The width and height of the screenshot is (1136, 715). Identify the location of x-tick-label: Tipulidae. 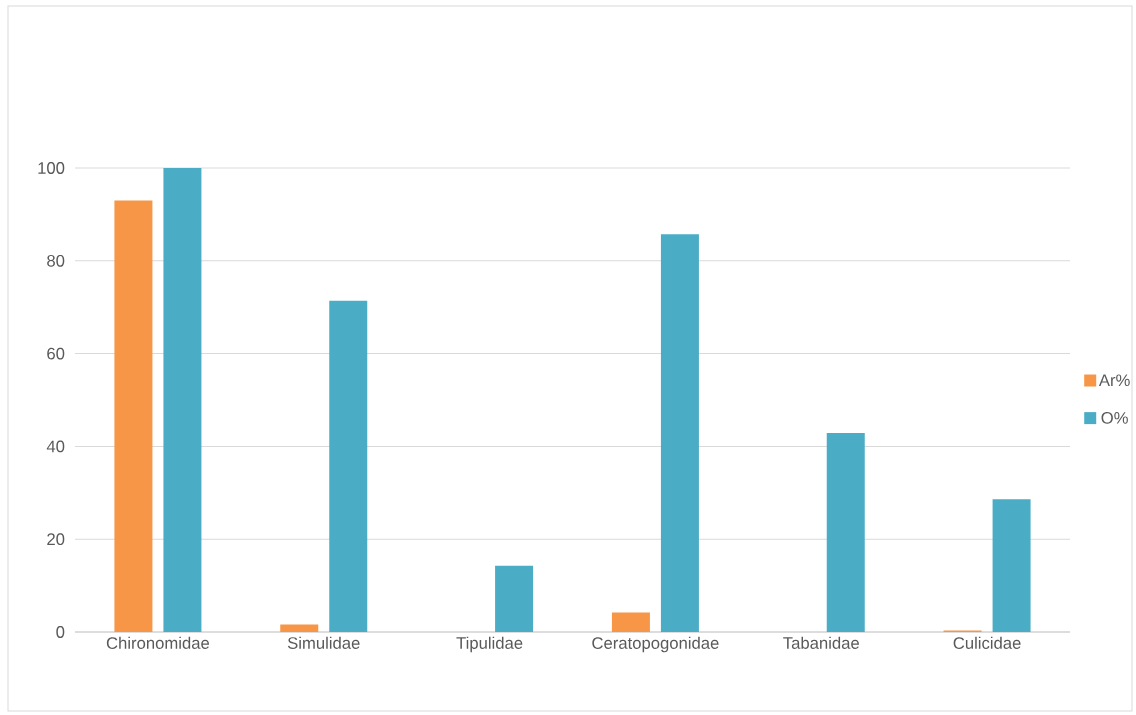
(489, 644).